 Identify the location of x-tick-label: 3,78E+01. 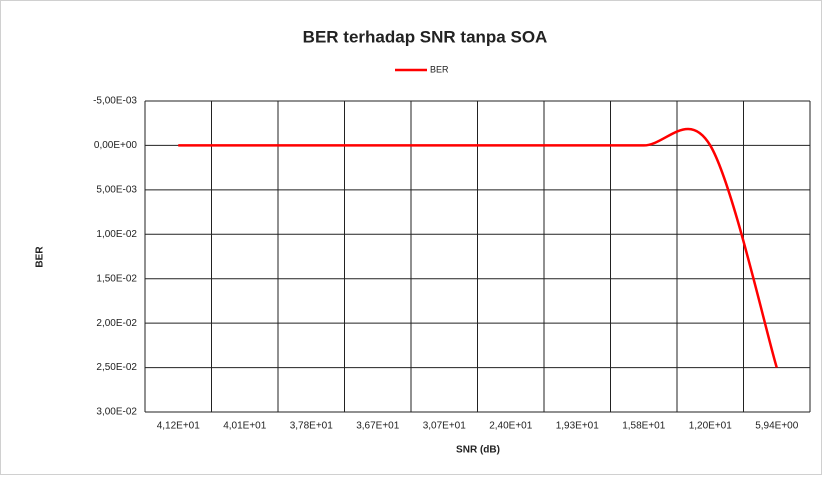
(312, 426).